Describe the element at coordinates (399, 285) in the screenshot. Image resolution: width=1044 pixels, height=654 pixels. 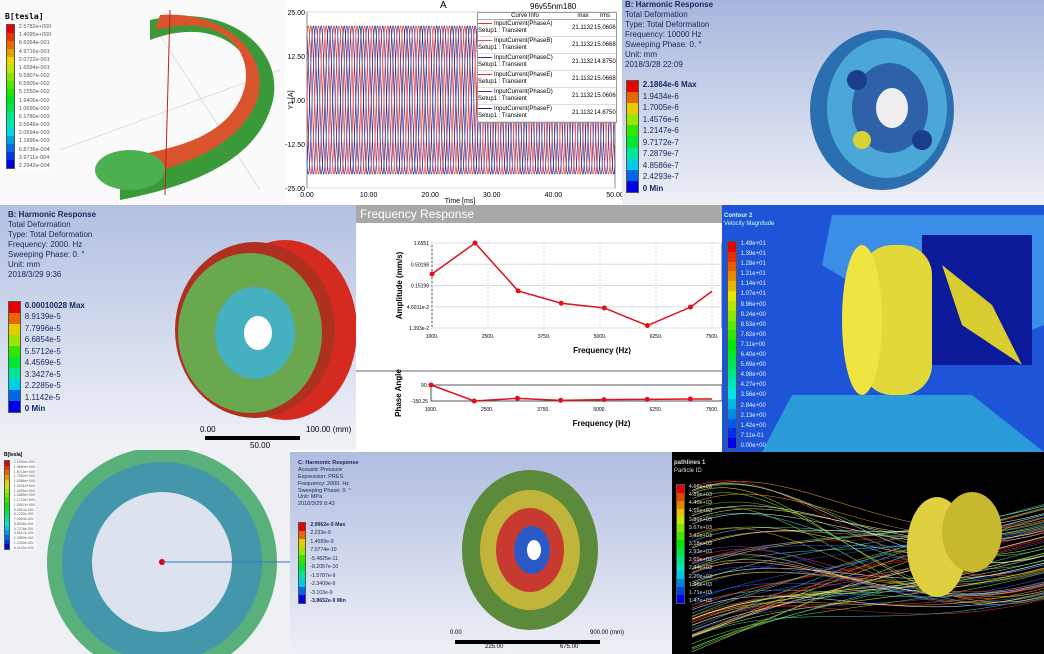
I see `y-axis-label: Amplitude (mm/s)` at that location.